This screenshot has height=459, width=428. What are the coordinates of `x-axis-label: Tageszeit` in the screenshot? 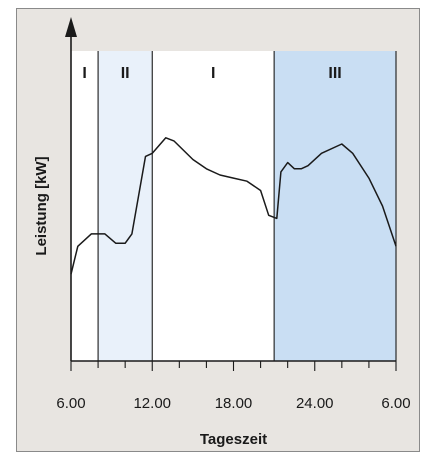 It's located at (233, 439).